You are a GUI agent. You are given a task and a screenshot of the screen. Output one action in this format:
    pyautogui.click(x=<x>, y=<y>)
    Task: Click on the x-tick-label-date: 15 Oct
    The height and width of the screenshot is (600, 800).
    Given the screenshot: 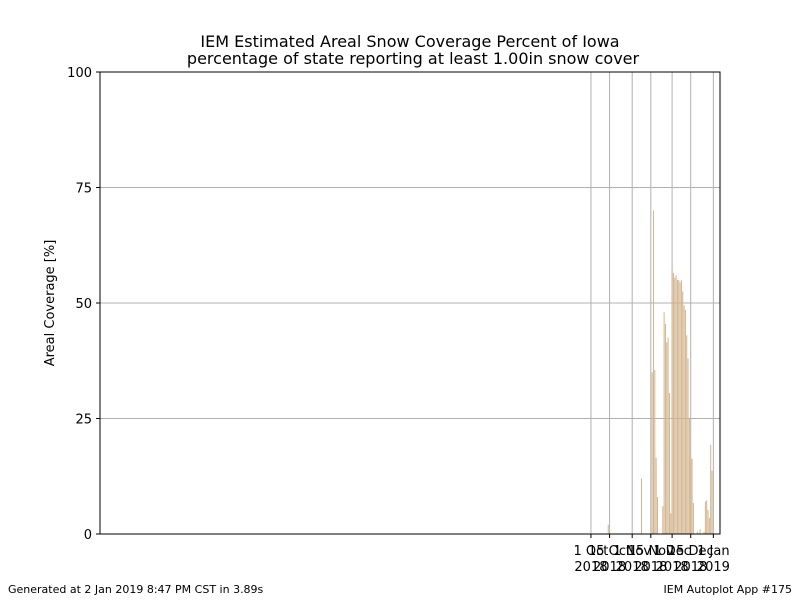 What is the action you would take?
    pyautogui.click(x=609, y=551)
    